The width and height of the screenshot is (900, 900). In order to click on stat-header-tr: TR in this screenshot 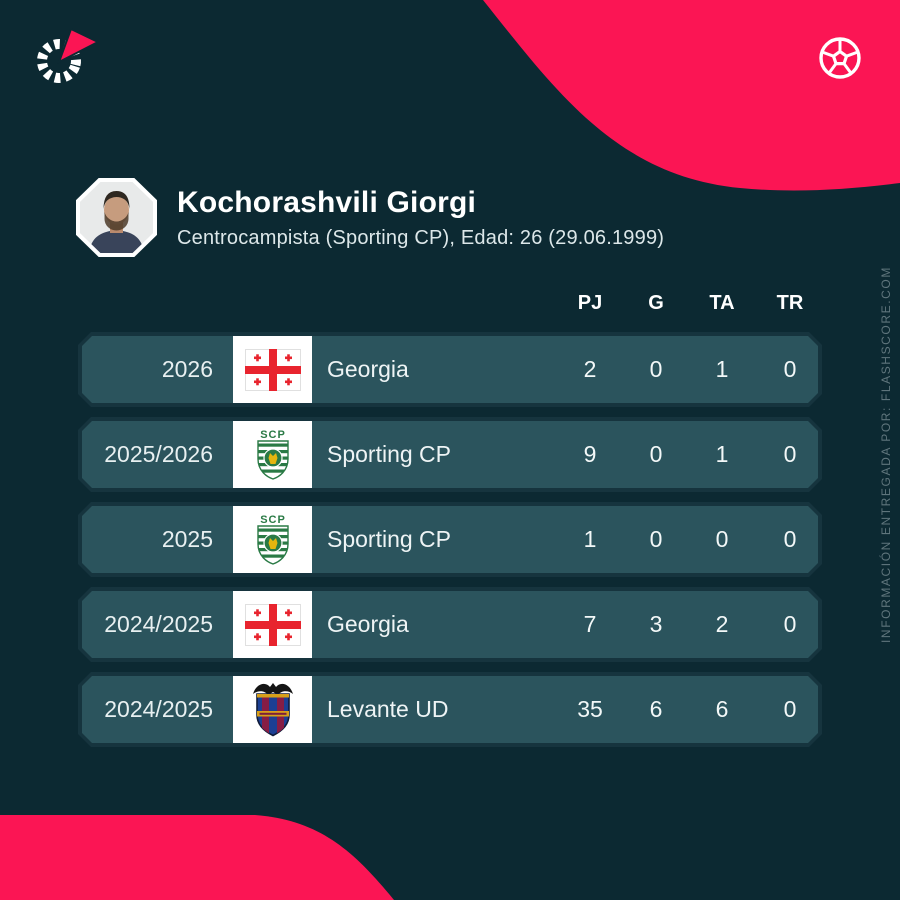, I will do `click(790, 303)`.